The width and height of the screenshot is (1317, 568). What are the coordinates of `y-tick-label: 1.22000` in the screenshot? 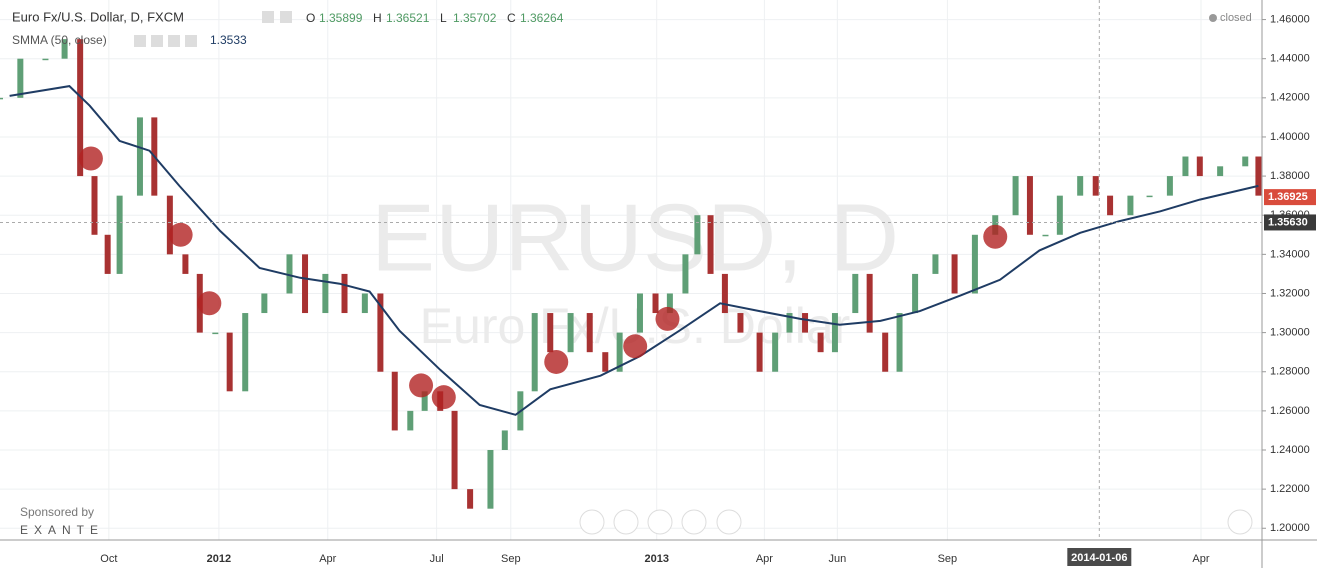 It's located at (1290, 489).